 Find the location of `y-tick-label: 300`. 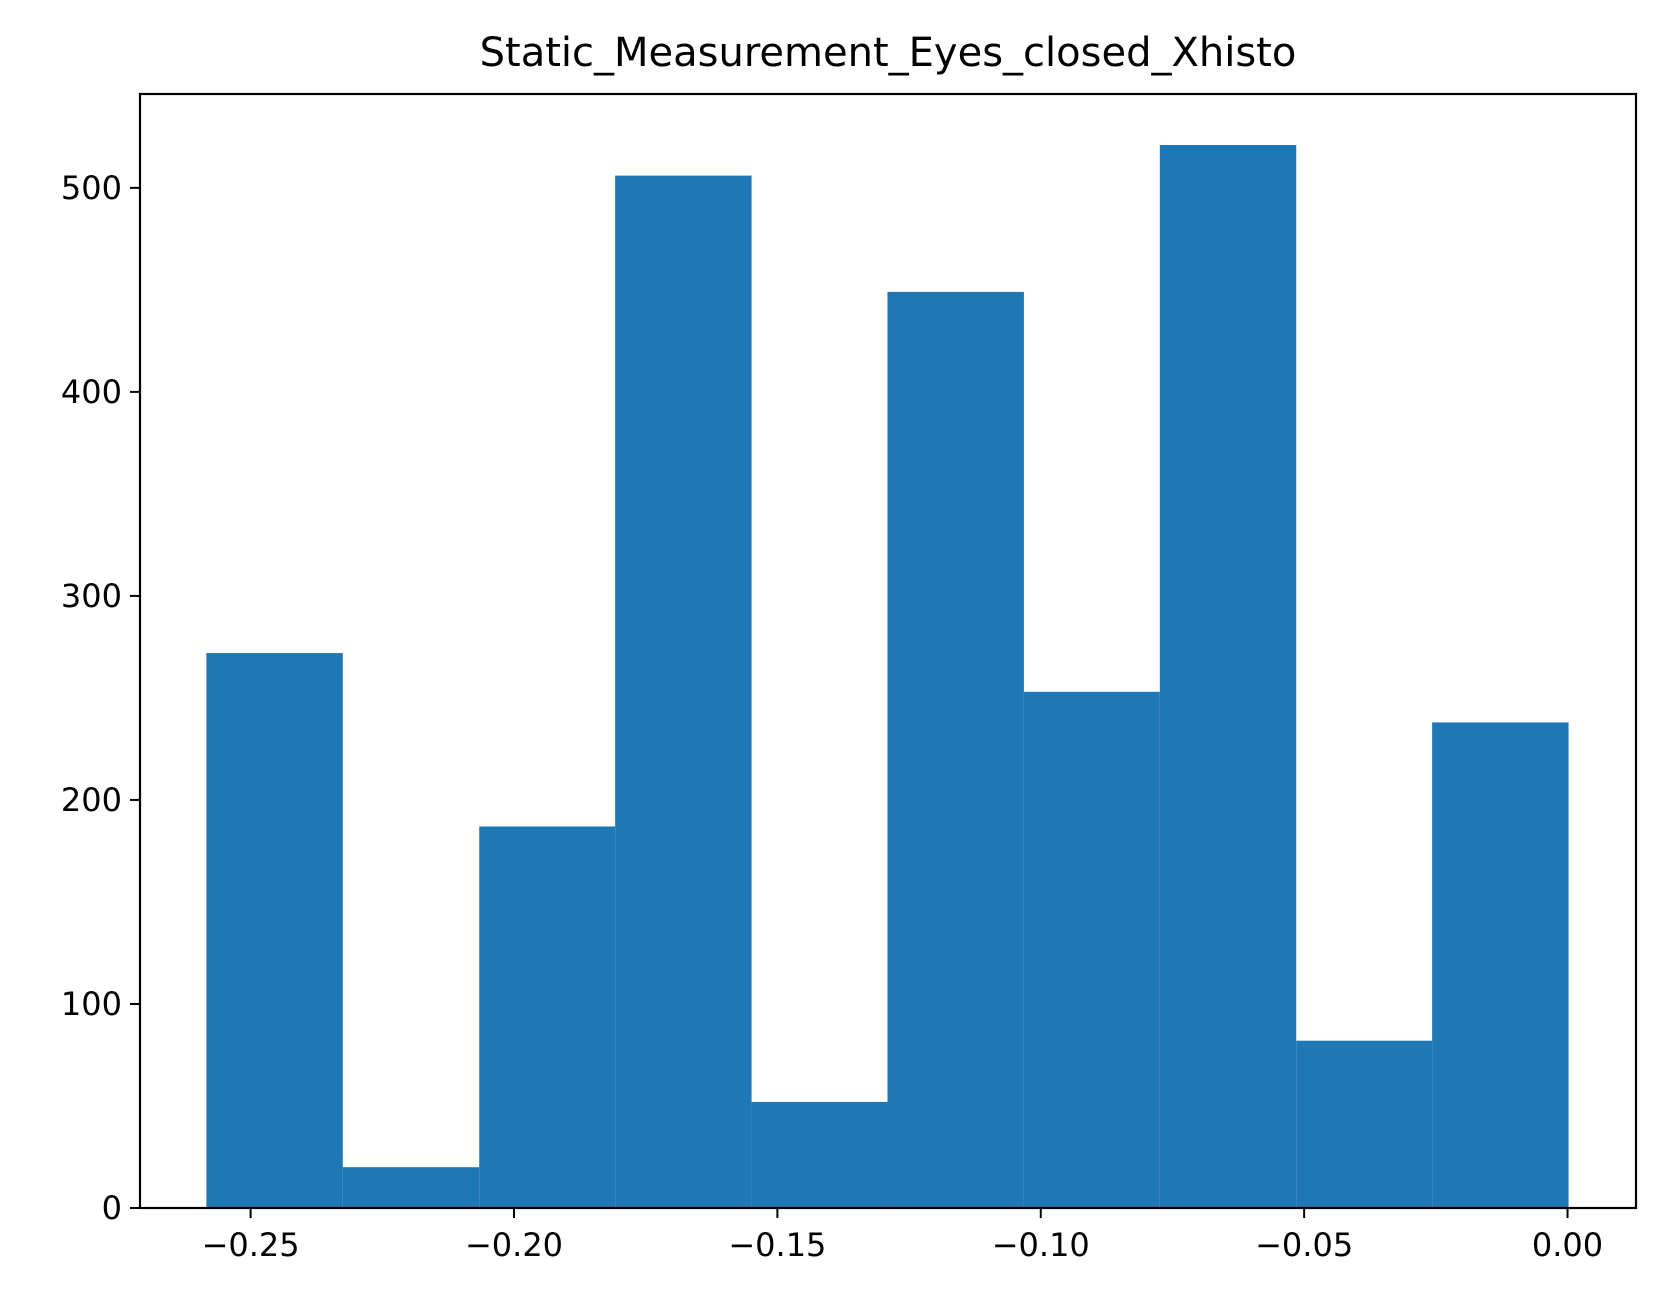

y-tick-label: 300 is located at coordinates (91, 596).